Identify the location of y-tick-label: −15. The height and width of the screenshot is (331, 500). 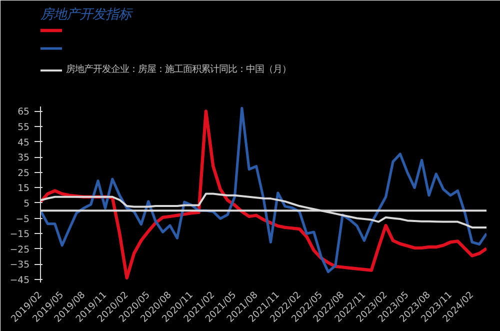
(20, 234).